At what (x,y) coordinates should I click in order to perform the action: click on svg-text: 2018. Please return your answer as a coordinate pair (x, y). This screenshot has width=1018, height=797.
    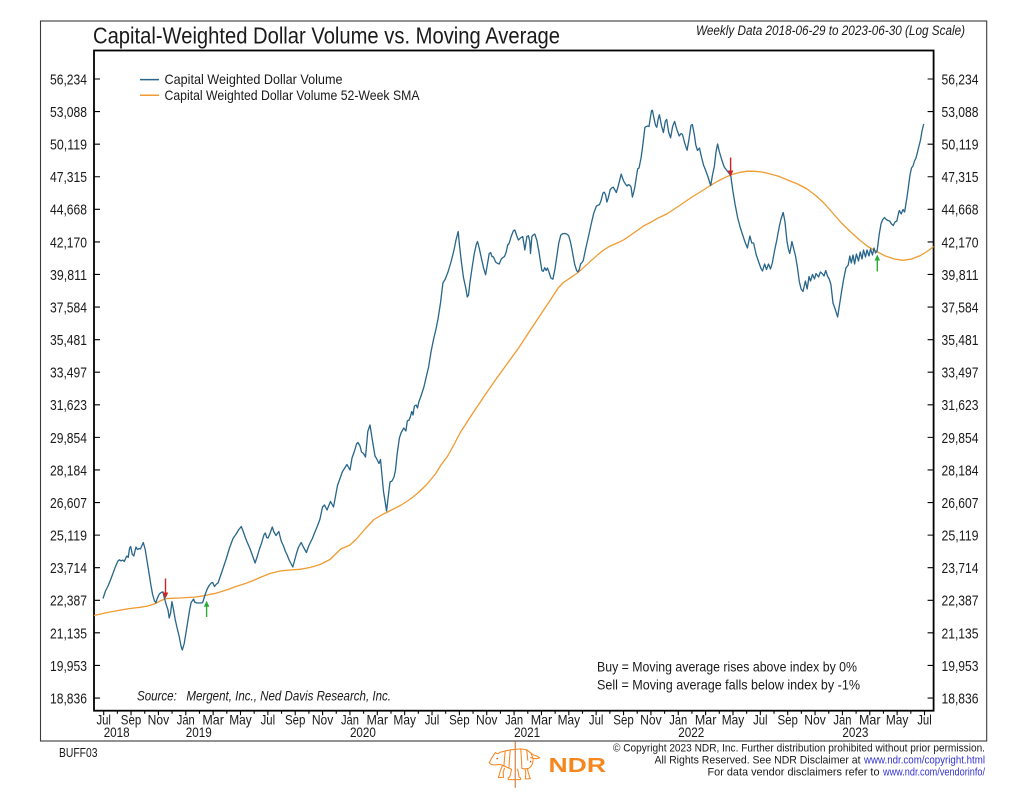
    Looking at the image, I should click on (117, 732).